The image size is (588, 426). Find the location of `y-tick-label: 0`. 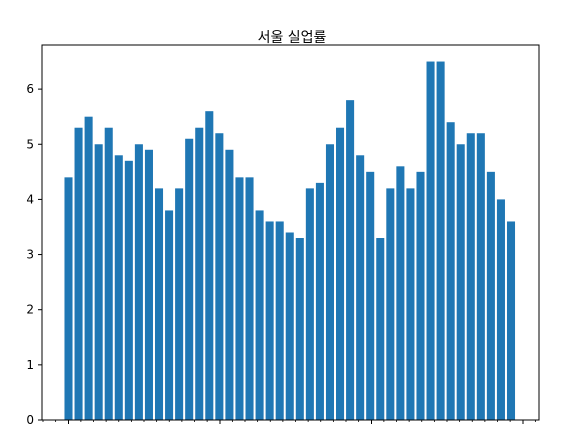

y-tick-label: 0 is located at coordinates (30, 419).